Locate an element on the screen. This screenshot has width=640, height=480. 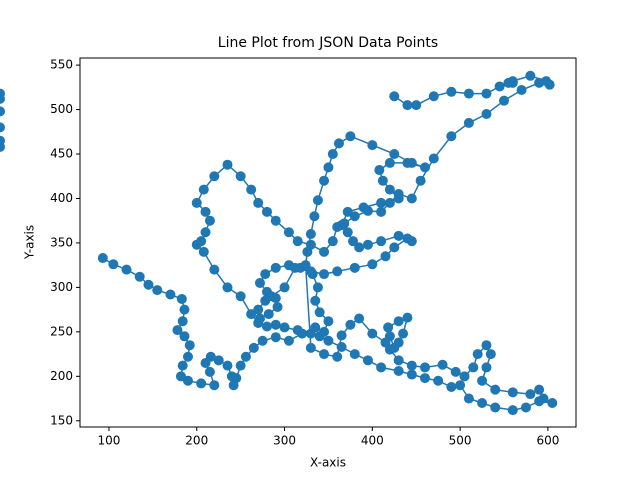
x-tick-label: 600 is located at coordinates (547, 441).